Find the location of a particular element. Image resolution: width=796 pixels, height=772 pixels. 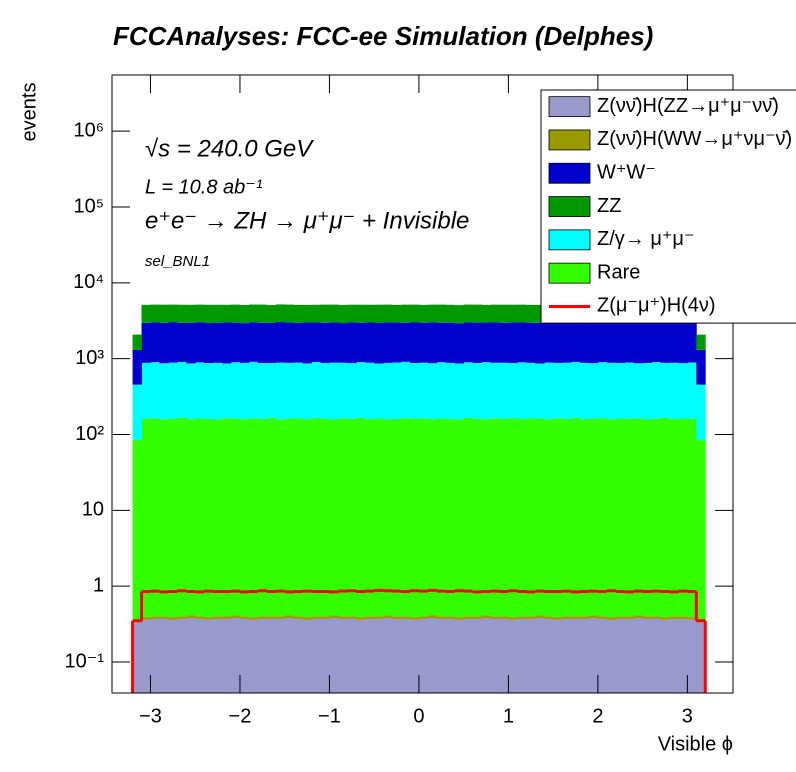

y-axis-label: events is located at coordinates (29, 112).